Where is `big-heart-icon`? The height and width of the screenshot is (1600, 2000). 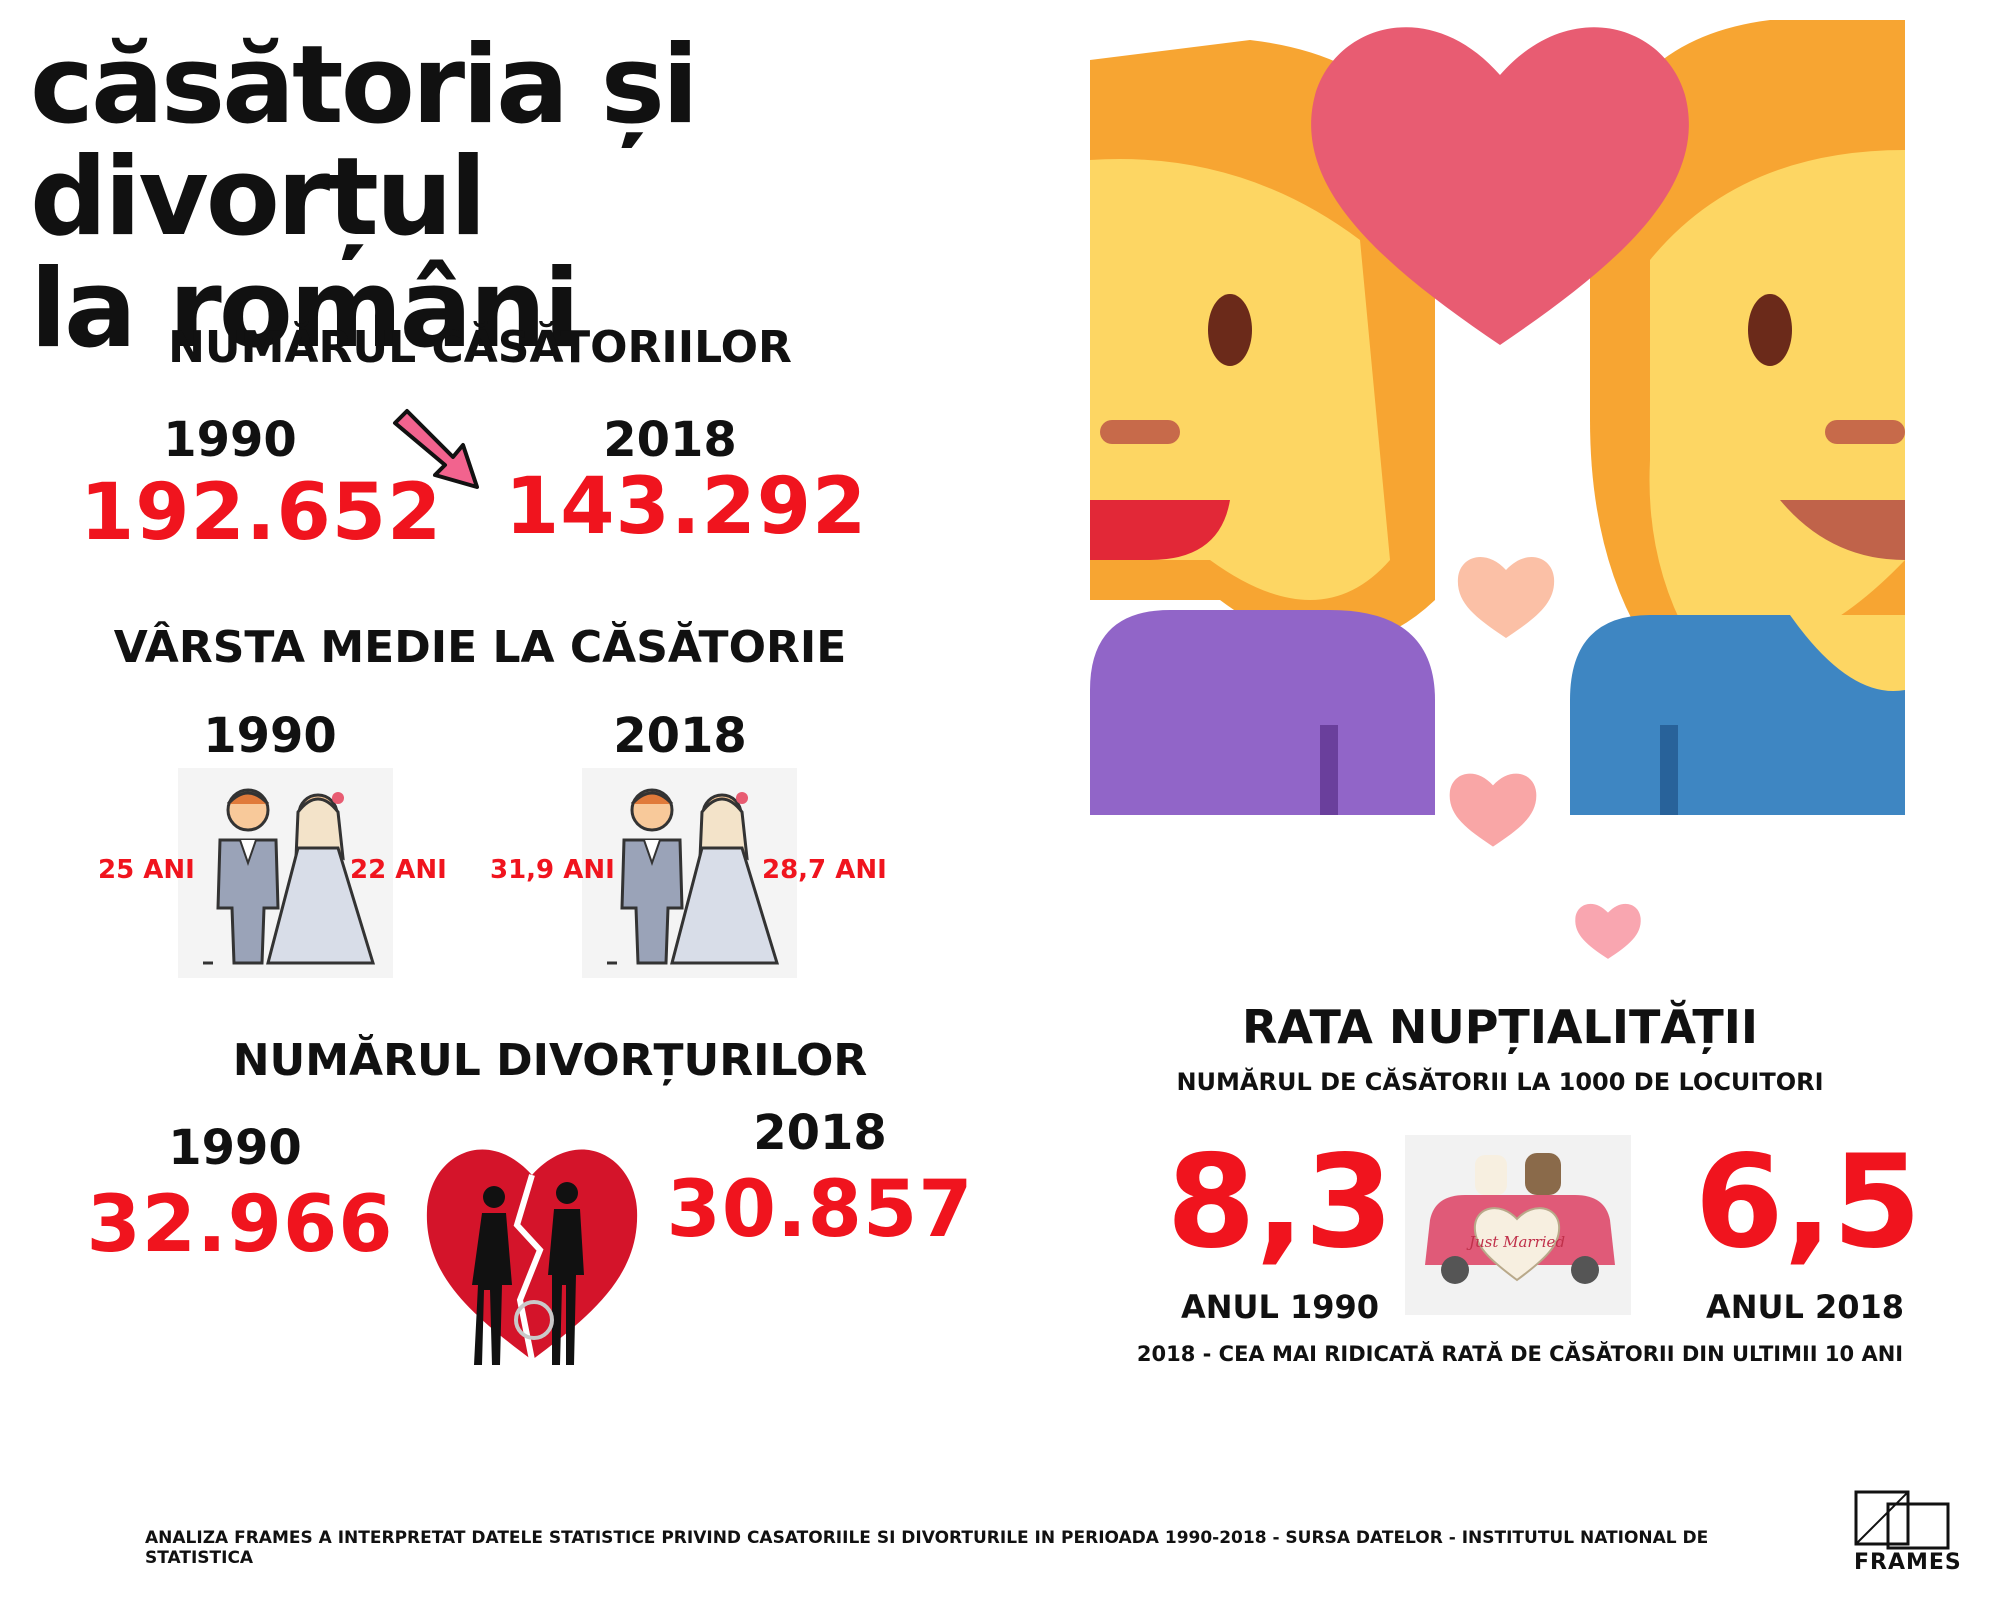 big-heart-icon is located at coordinates (1500, 186).